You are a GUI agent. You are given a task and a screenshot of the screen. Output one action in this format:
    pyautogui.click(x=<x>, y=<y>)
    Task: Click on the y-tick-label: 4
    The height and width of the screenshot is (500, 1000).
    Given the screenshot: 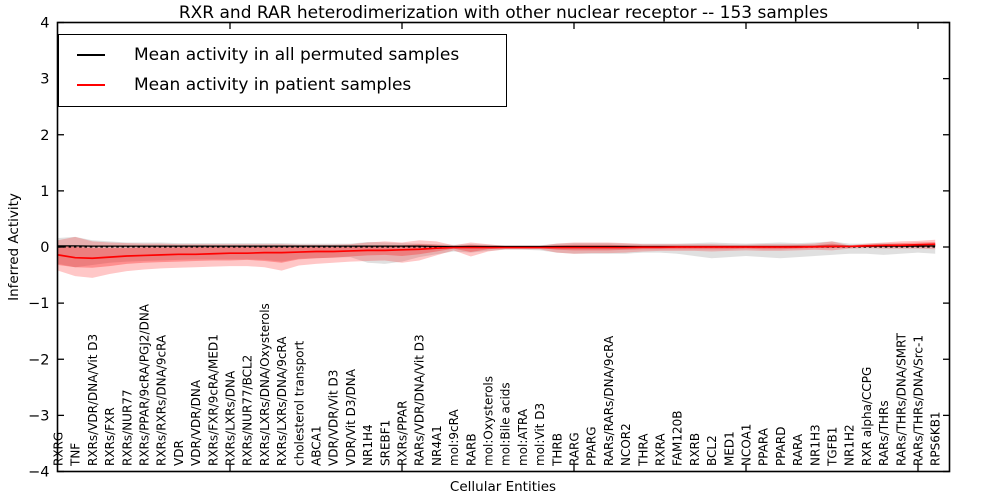 What is the action you would take?
    pyautogui.click(x=44, y=24)
    